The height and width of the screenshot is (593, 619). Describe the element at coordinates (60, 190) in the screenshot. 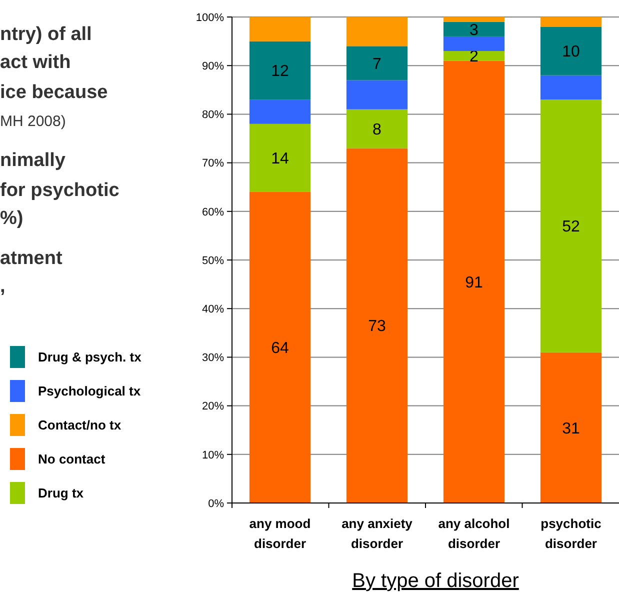

I see `text: for psychotic` at that location.